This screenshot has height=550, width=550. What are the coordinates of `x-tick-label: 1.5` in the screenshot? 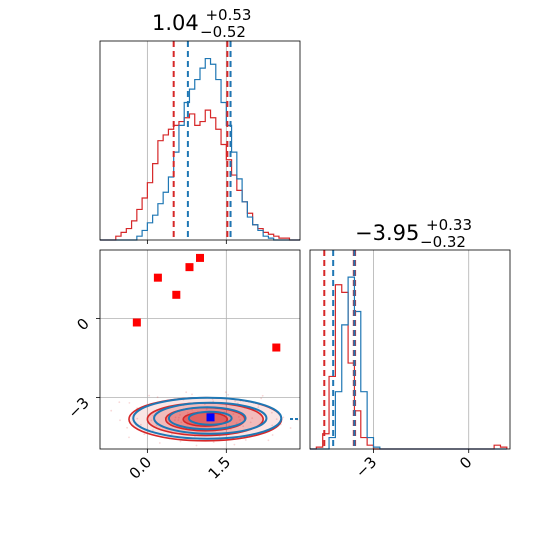 It's located at (220, 468).